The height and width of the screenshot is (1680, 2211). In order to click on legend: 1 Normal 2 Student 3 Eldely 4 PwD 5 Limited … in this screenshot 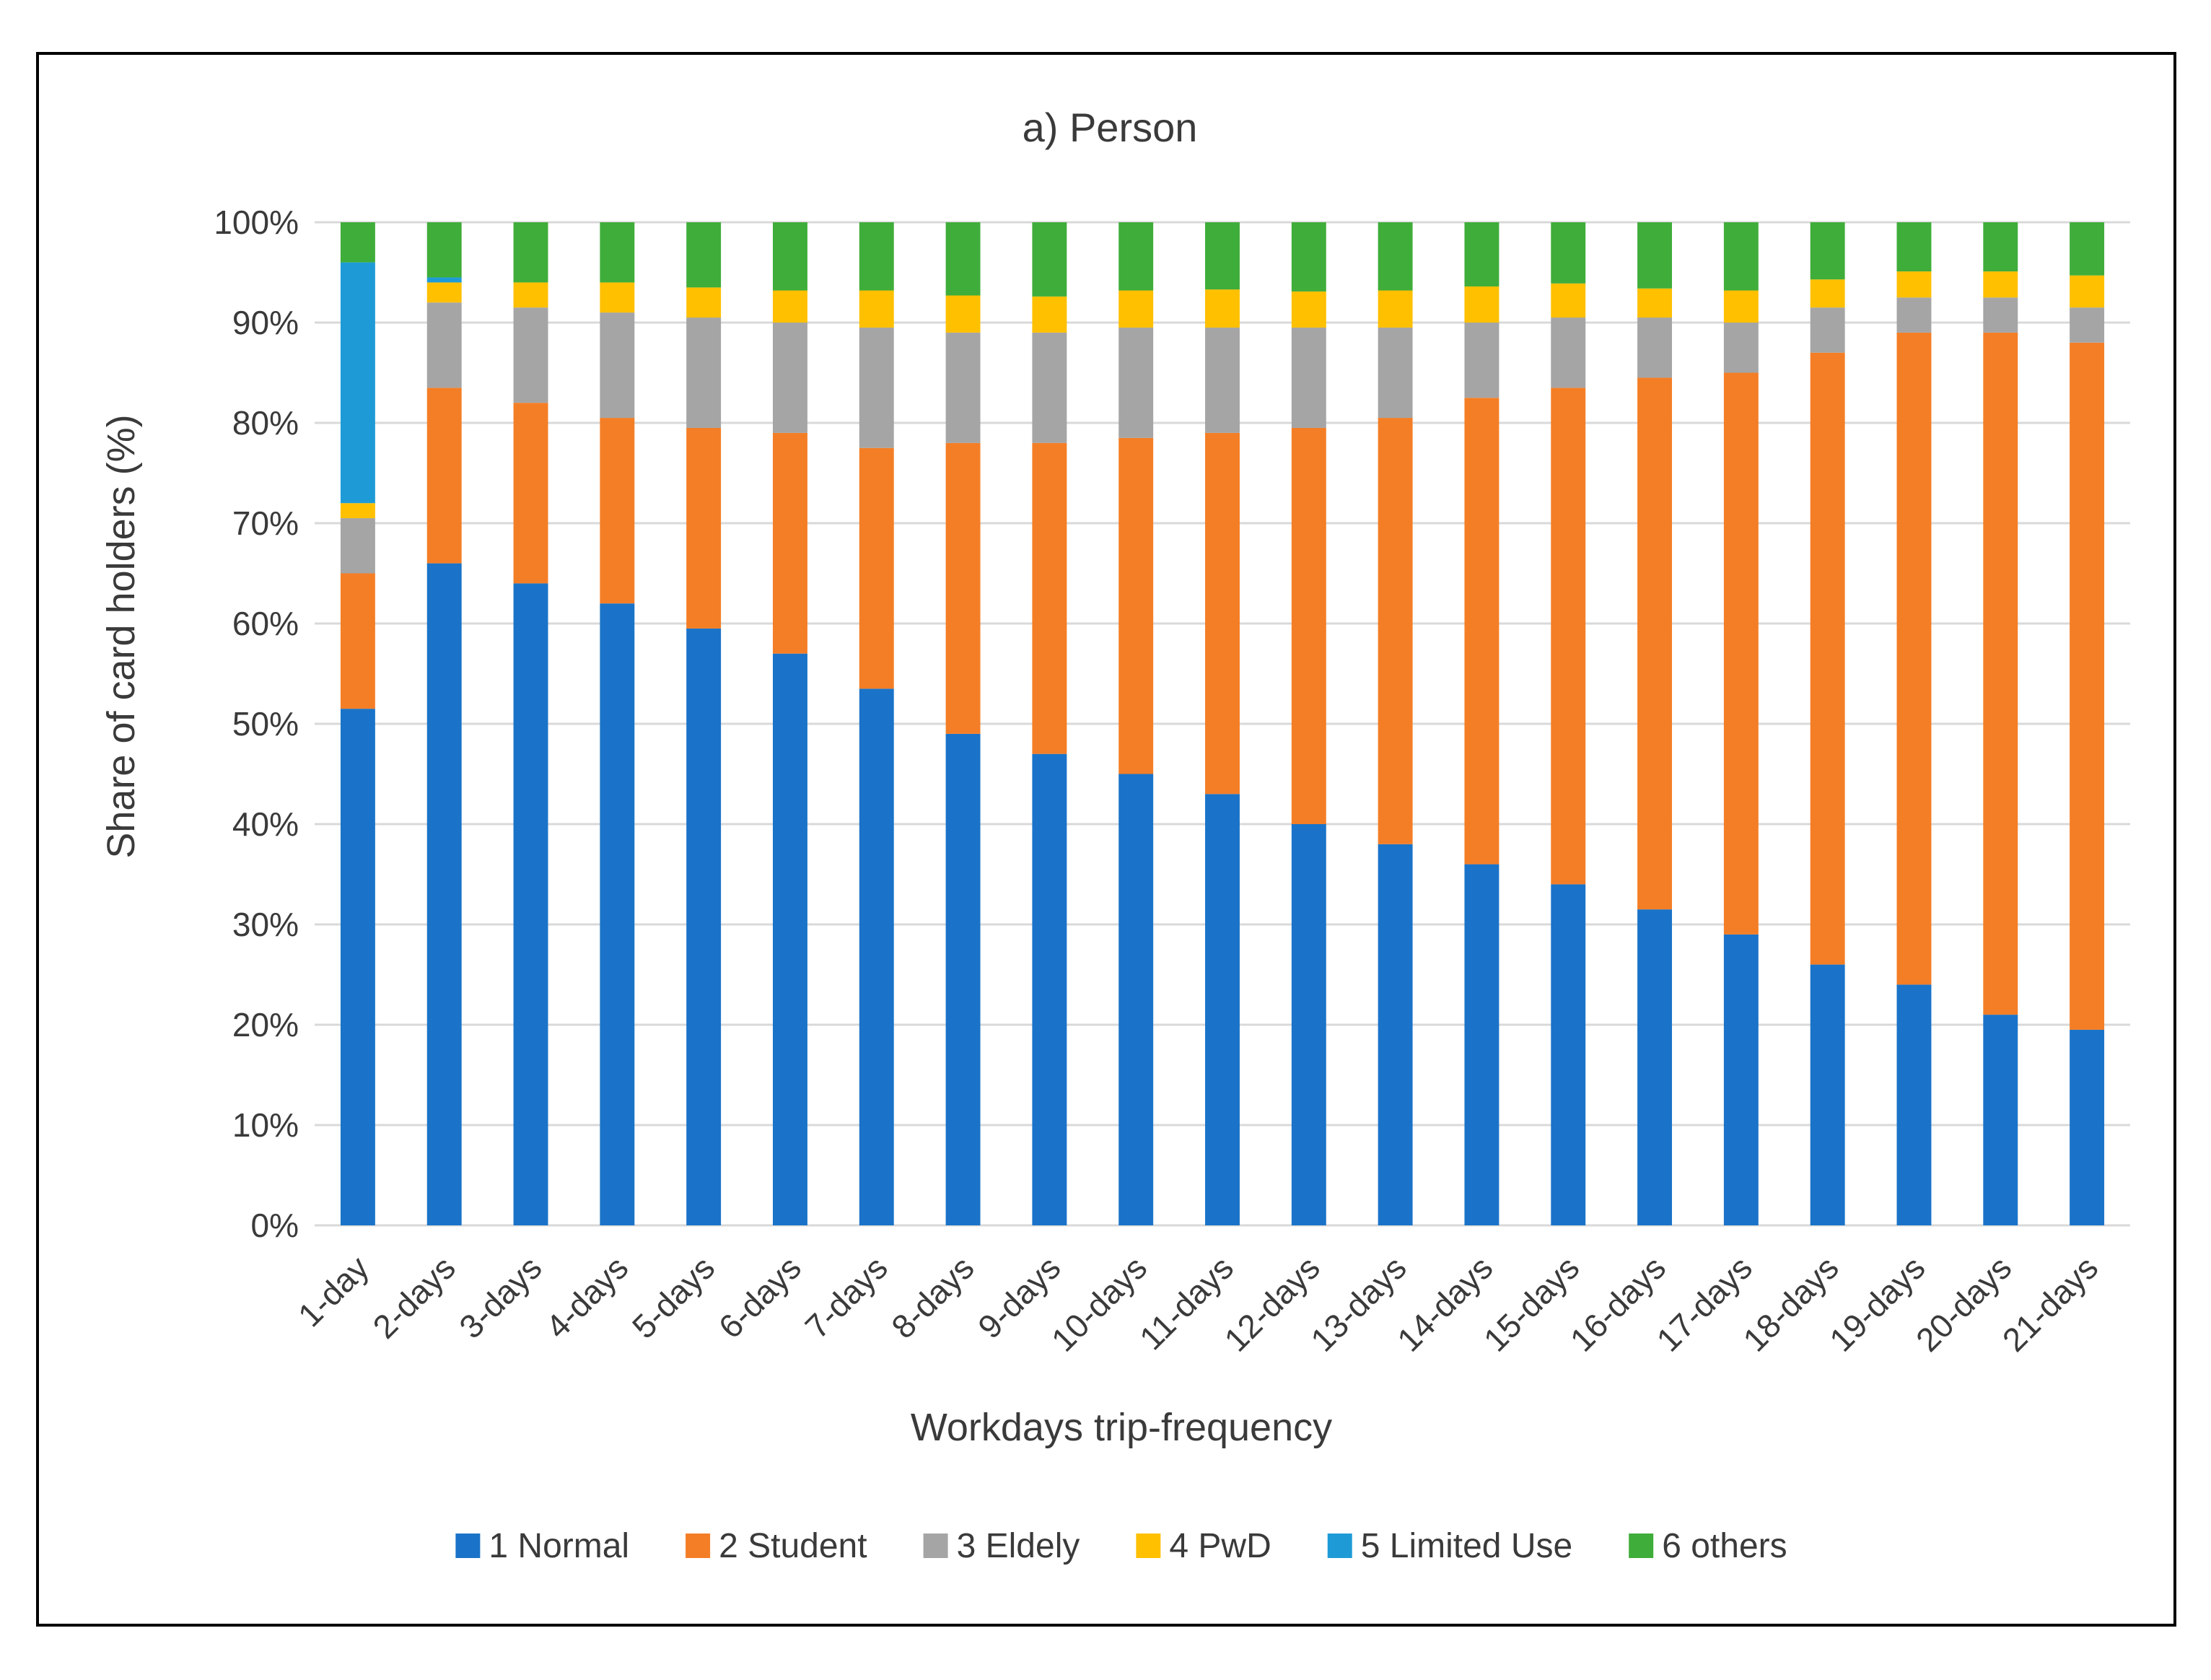, I will do `click(1121, 1546)`.